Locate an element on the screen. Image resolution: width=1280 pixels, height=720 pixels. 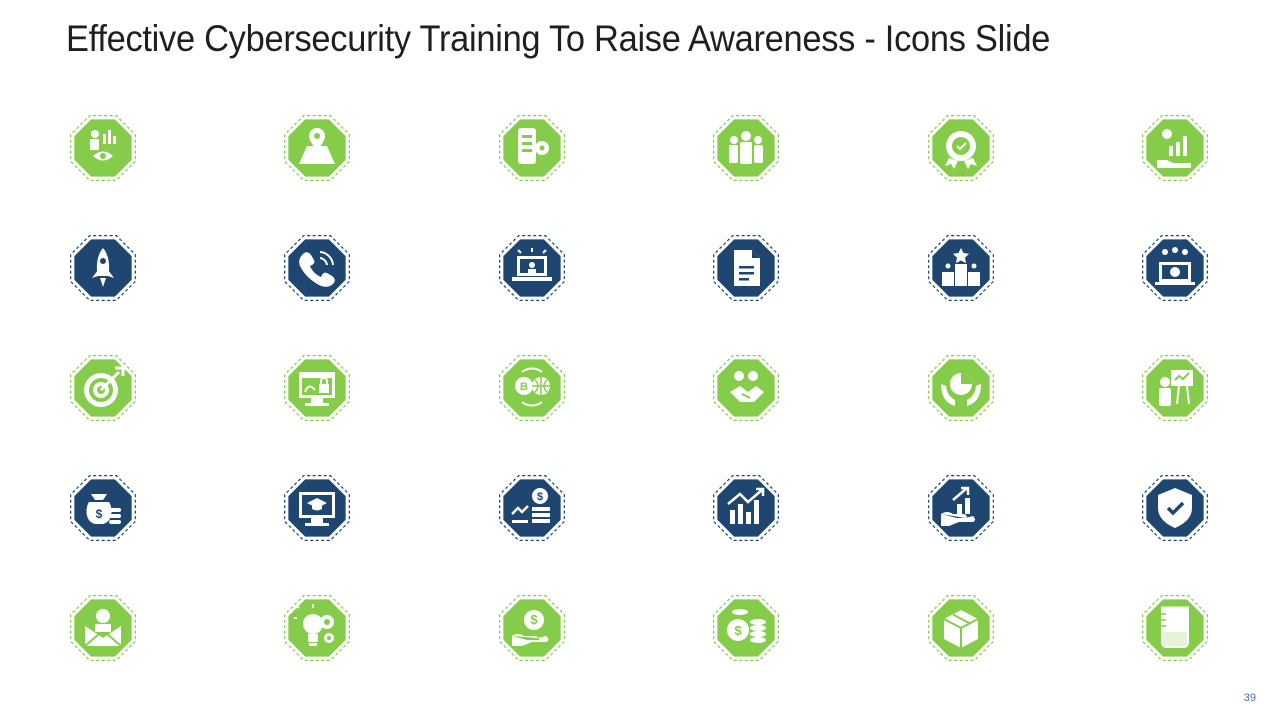
user-mail-icon is located at coordinates (103, 628).